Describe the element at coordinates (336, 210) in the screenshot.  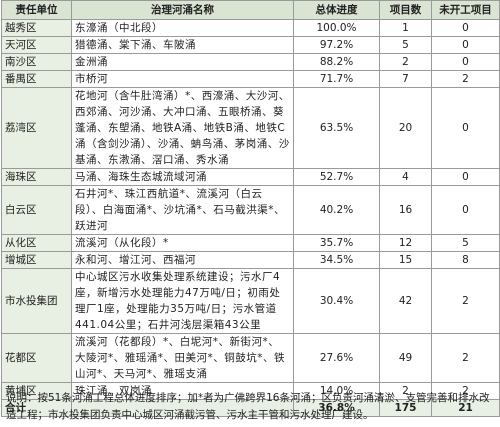
I see `progress-cell: 40.2%` at that location.